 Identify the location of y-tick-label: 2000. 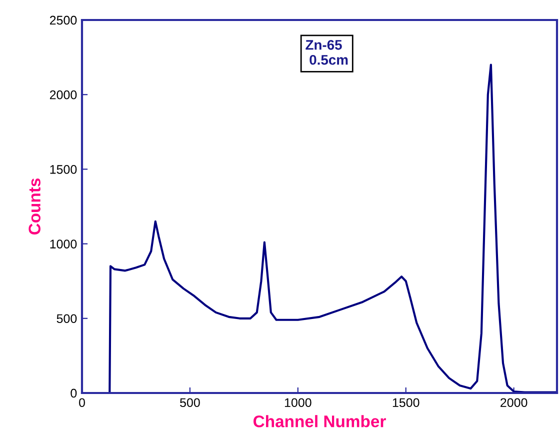
(63, 95).